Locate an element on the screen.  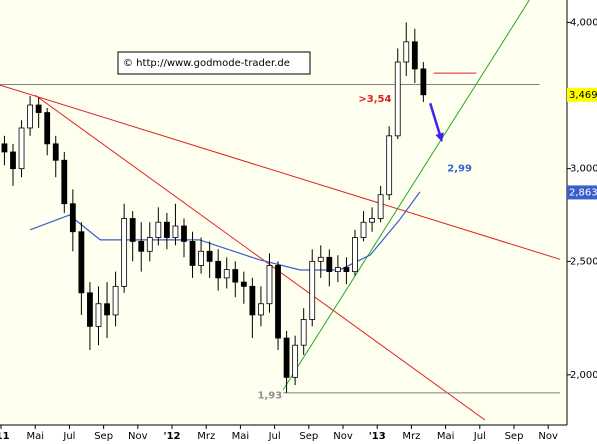
arrow-shaft is located at coordinates (435, 119).